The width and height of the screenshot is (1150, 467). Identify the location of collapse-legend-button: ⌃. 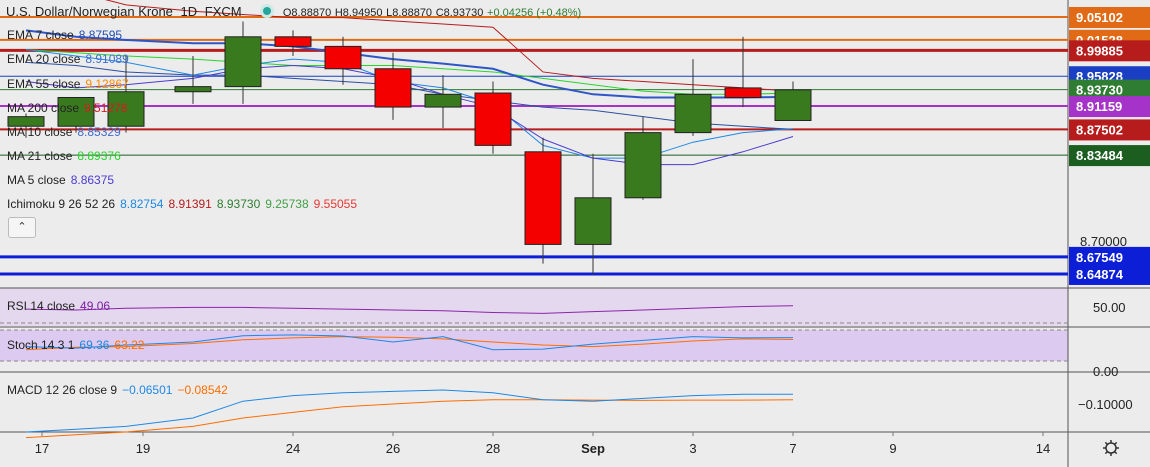
(22, 227).